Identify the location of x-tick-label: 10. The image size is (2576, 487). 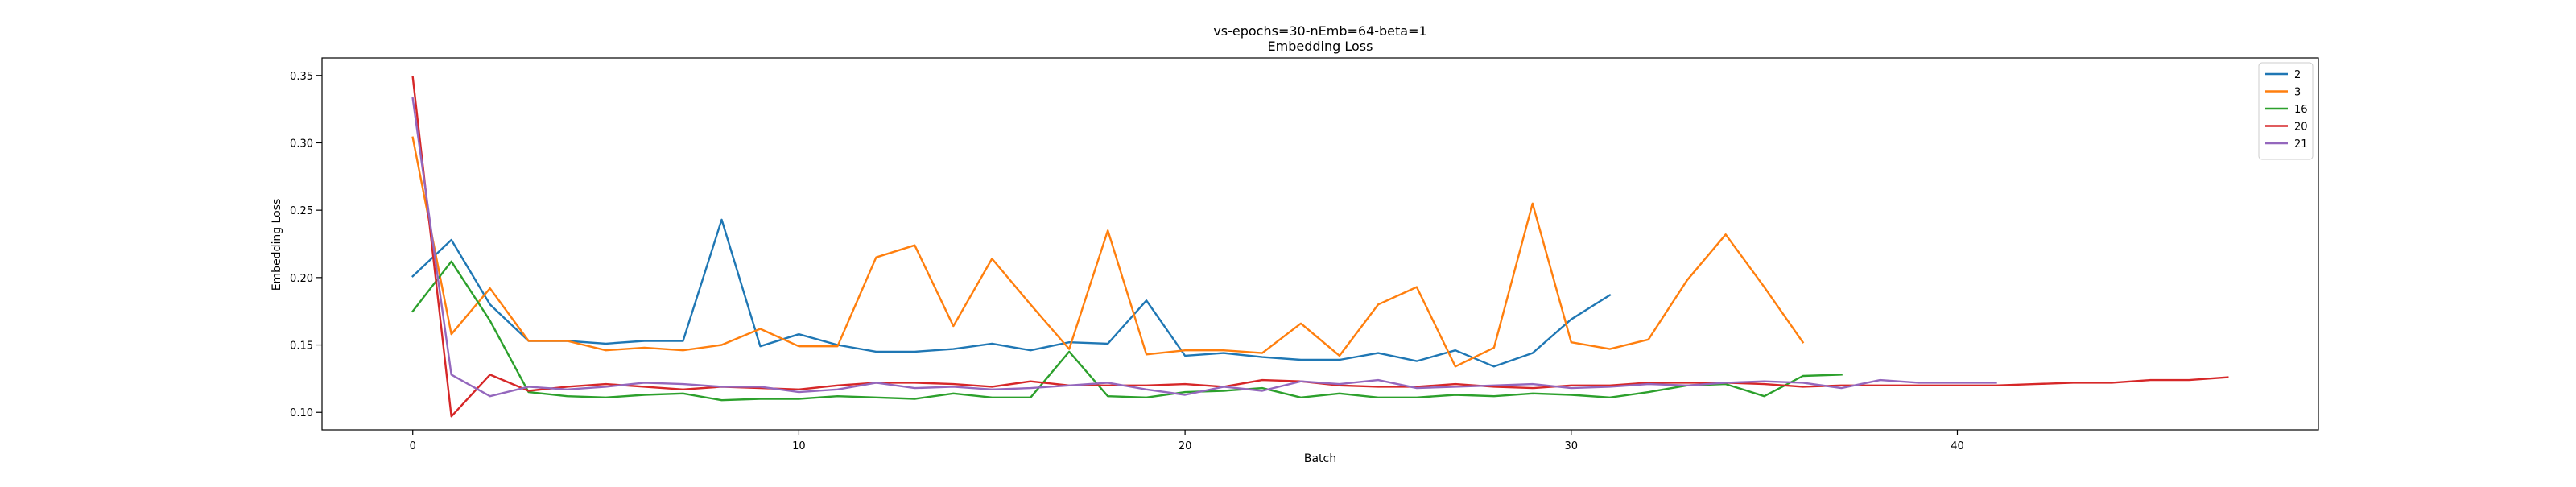
(799, 446).